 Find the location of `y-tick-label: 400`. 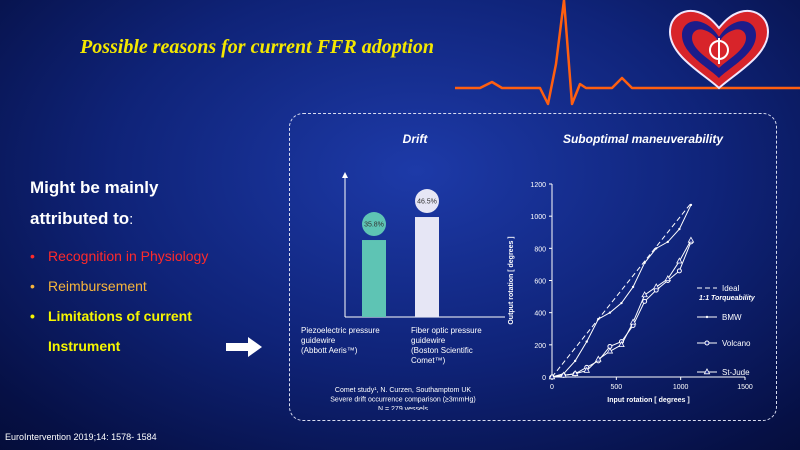

y-tick-label: 400 is located at coordinates (540, 314).